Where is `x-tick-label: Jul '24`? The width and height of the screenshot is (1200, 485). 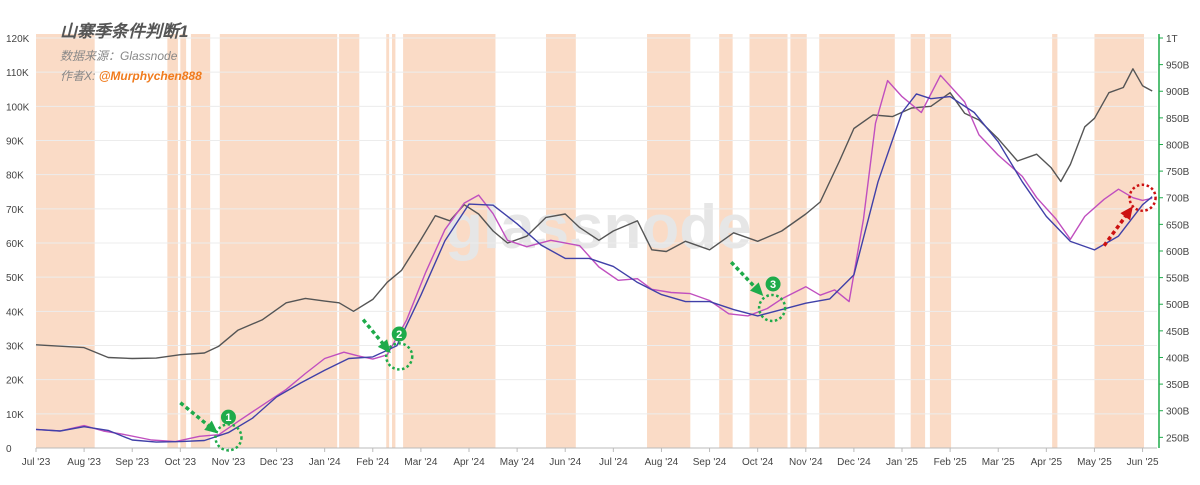
x-tick-label: Jul '24 is located at coordinates (613, 462).